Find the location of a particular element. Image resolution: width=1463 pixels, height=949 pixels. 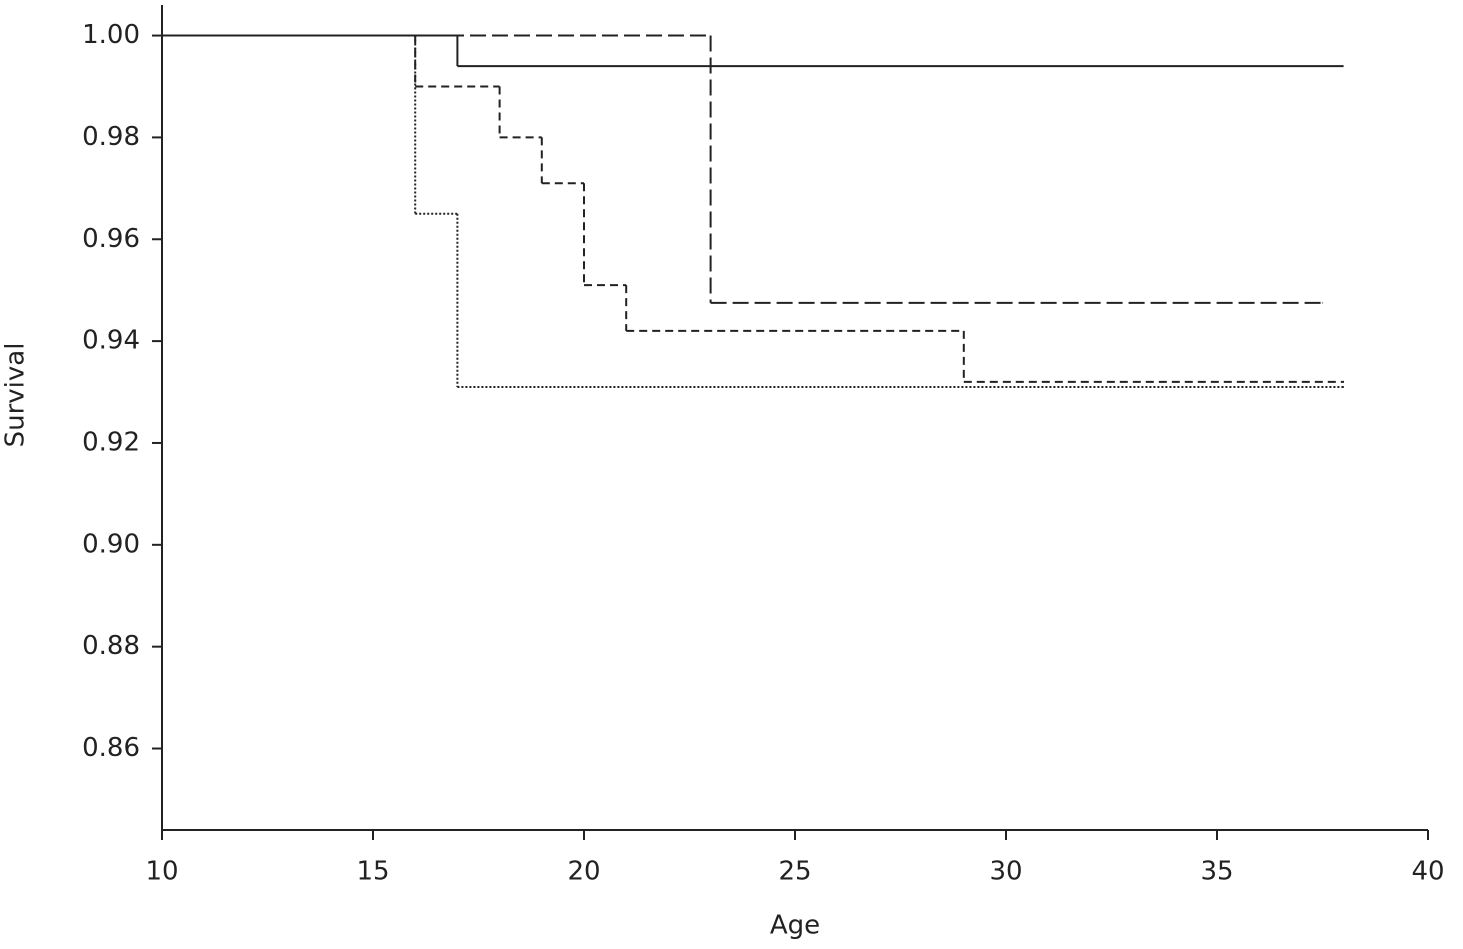

x-tick-label: 25 is located at coordinates (794, 872).